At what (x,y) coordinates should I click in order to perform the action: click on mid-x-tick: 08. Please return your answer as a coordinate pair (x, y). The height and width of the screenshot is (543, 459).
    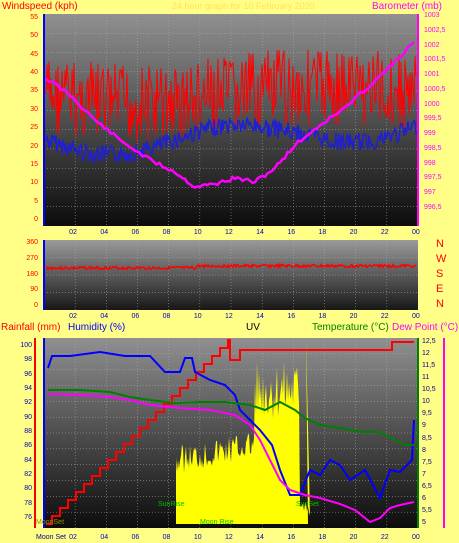
    Looking at the image, I should click on (166, 316).